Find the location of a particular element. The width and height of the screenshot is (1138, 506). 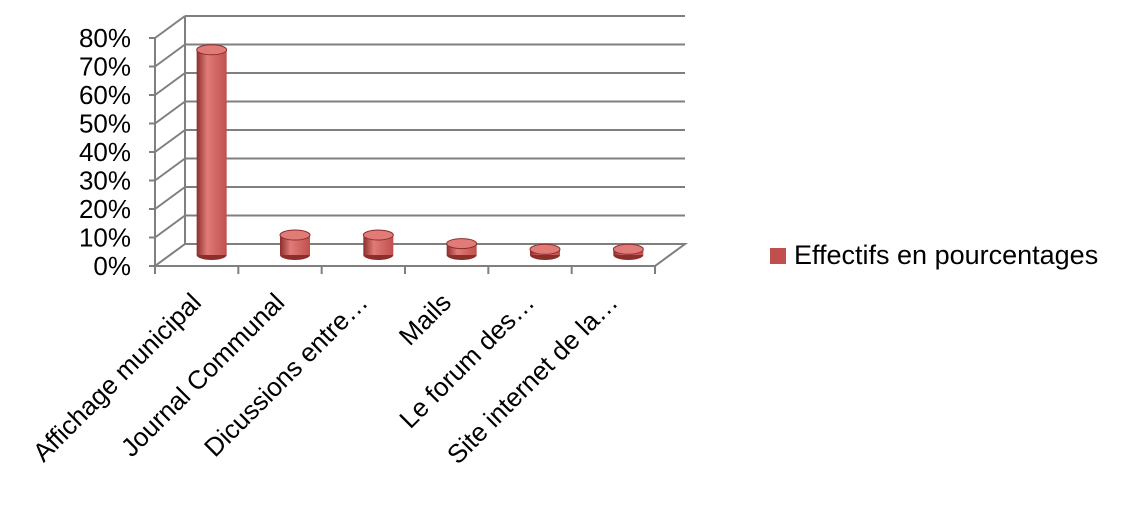

chart-floor is located at coordinates (420, 255).